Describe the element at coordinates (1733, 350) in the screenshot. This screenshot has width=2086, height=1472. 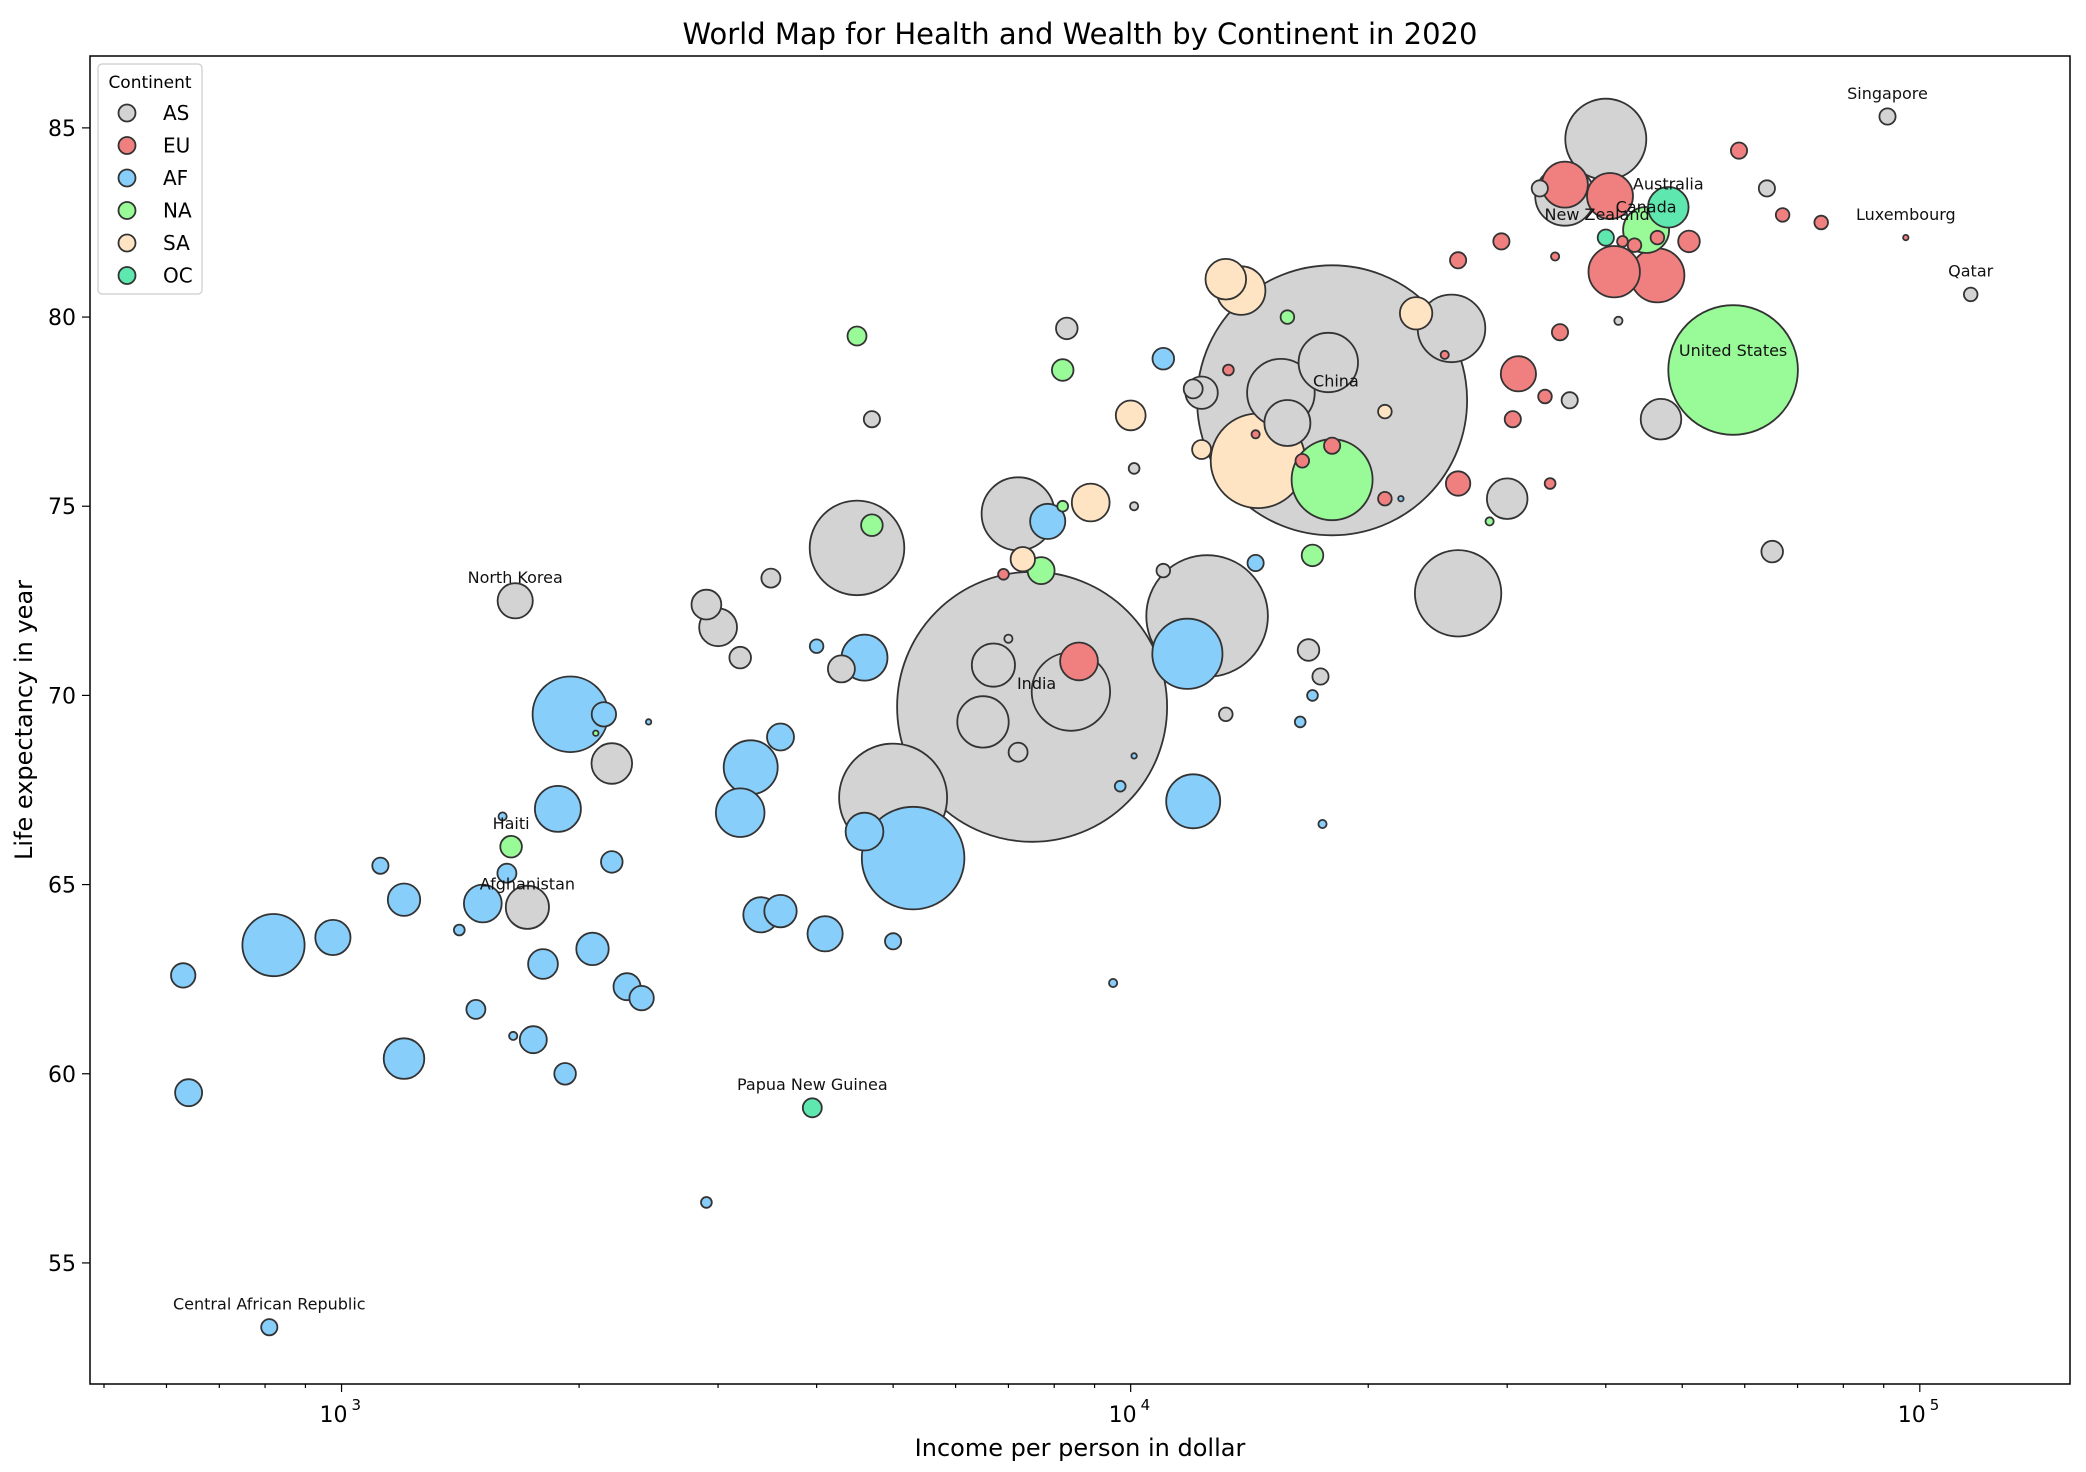
I see `annotation-united-states: United States` at that location.